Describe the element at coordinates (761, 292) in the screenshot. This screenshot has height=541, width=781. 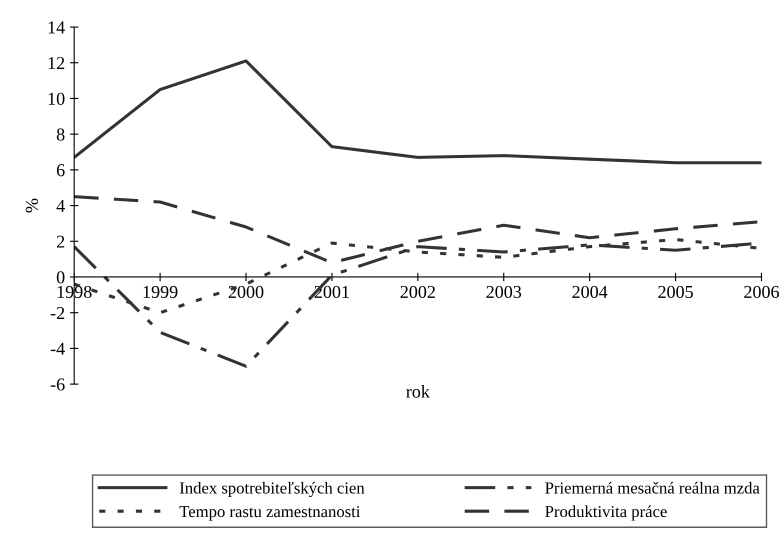
I see `x-tick-label: 2006` at that location.